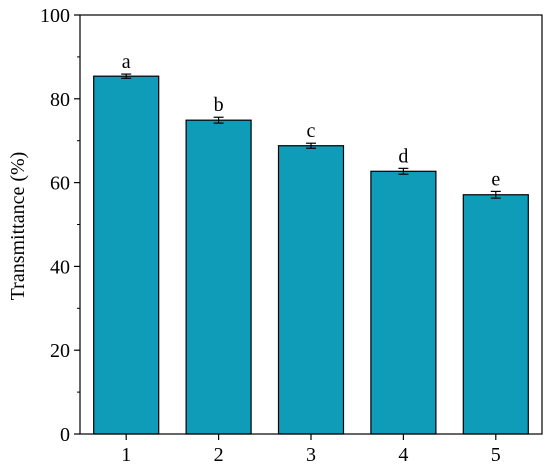 The image size is (550, 475). I want to click on significance-label-1: a, so click(126, 62).